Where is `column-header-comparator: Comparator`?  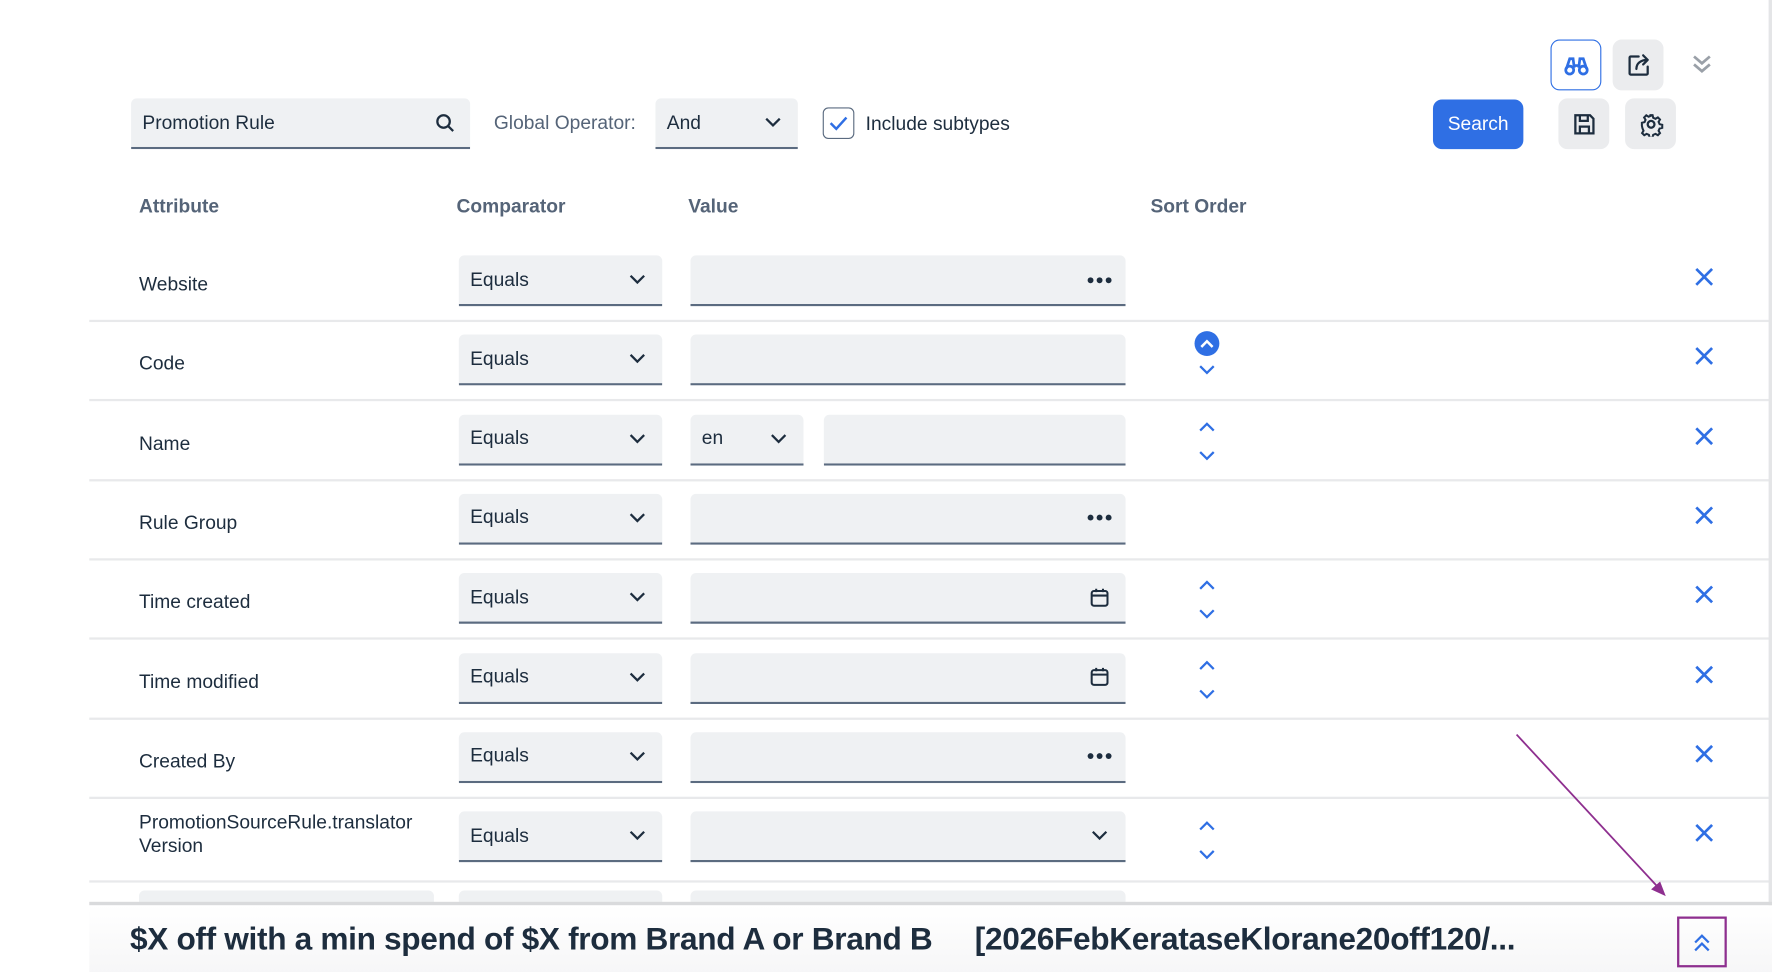 column-header-comparator: Comparator is located at coordinates (511, 206).